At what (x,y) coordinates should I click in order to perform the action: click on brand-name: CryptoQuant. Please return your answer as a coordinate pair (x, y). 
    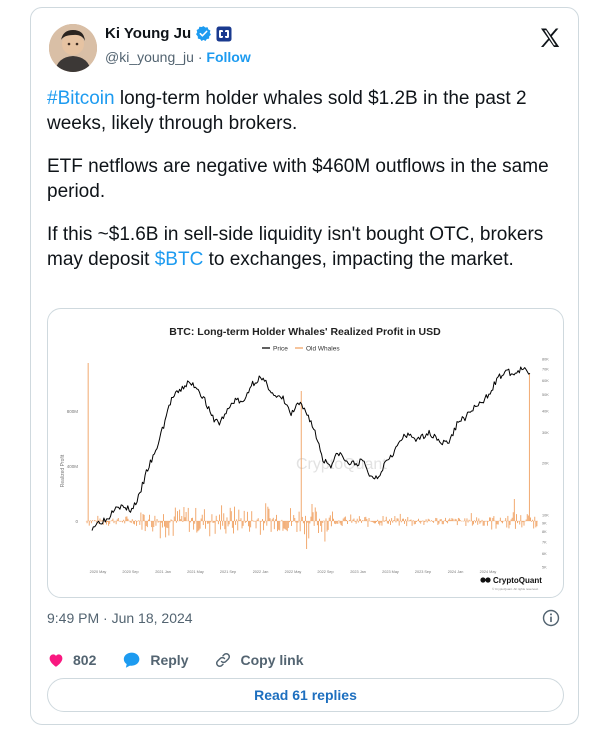
    Looking at the image, I should click on (517, 580).